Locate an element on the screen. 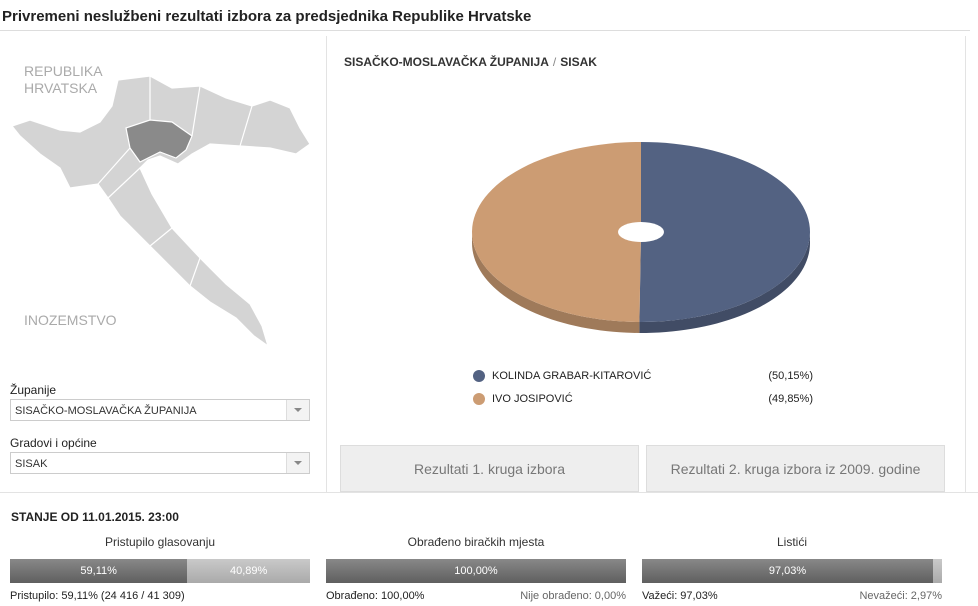  progress-bar: 59,11% 40,89% is located at coordinates (160, 571).